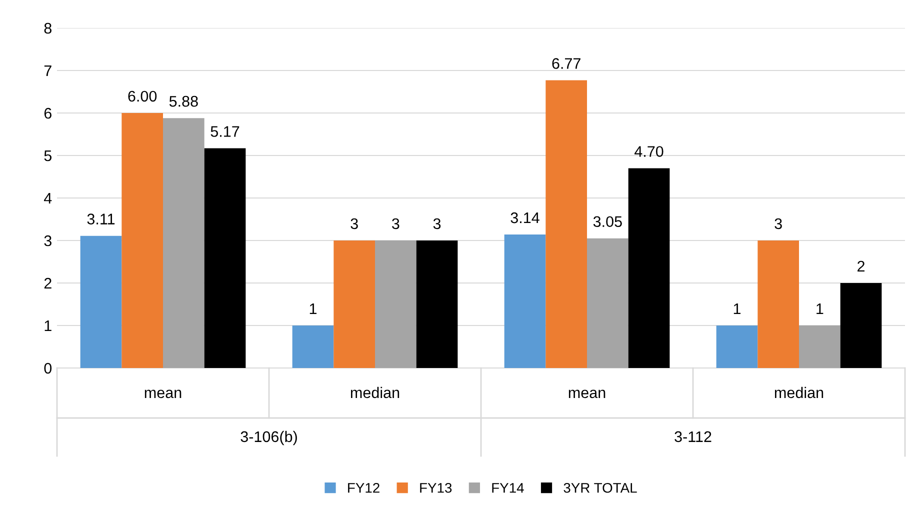 Image resolution: width=911 pixels, height=511 pixels. I want to click on data-label: 5.88, so click(183, 101).